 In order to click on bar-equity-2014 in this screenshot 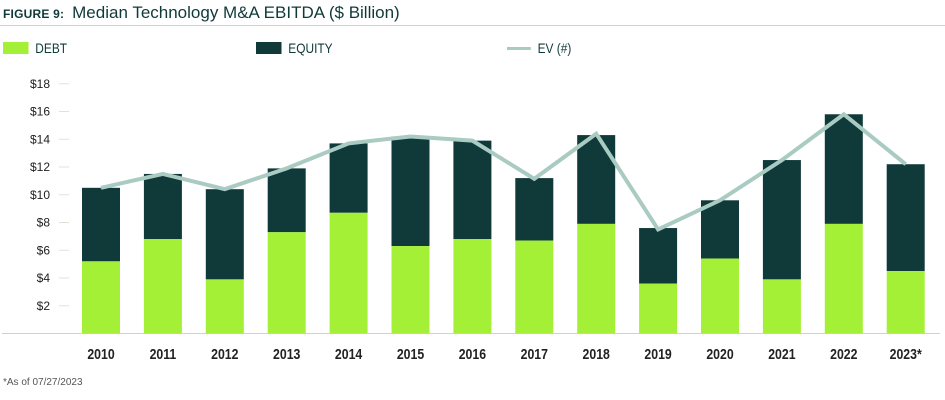, I will do `click(348, 178)`.